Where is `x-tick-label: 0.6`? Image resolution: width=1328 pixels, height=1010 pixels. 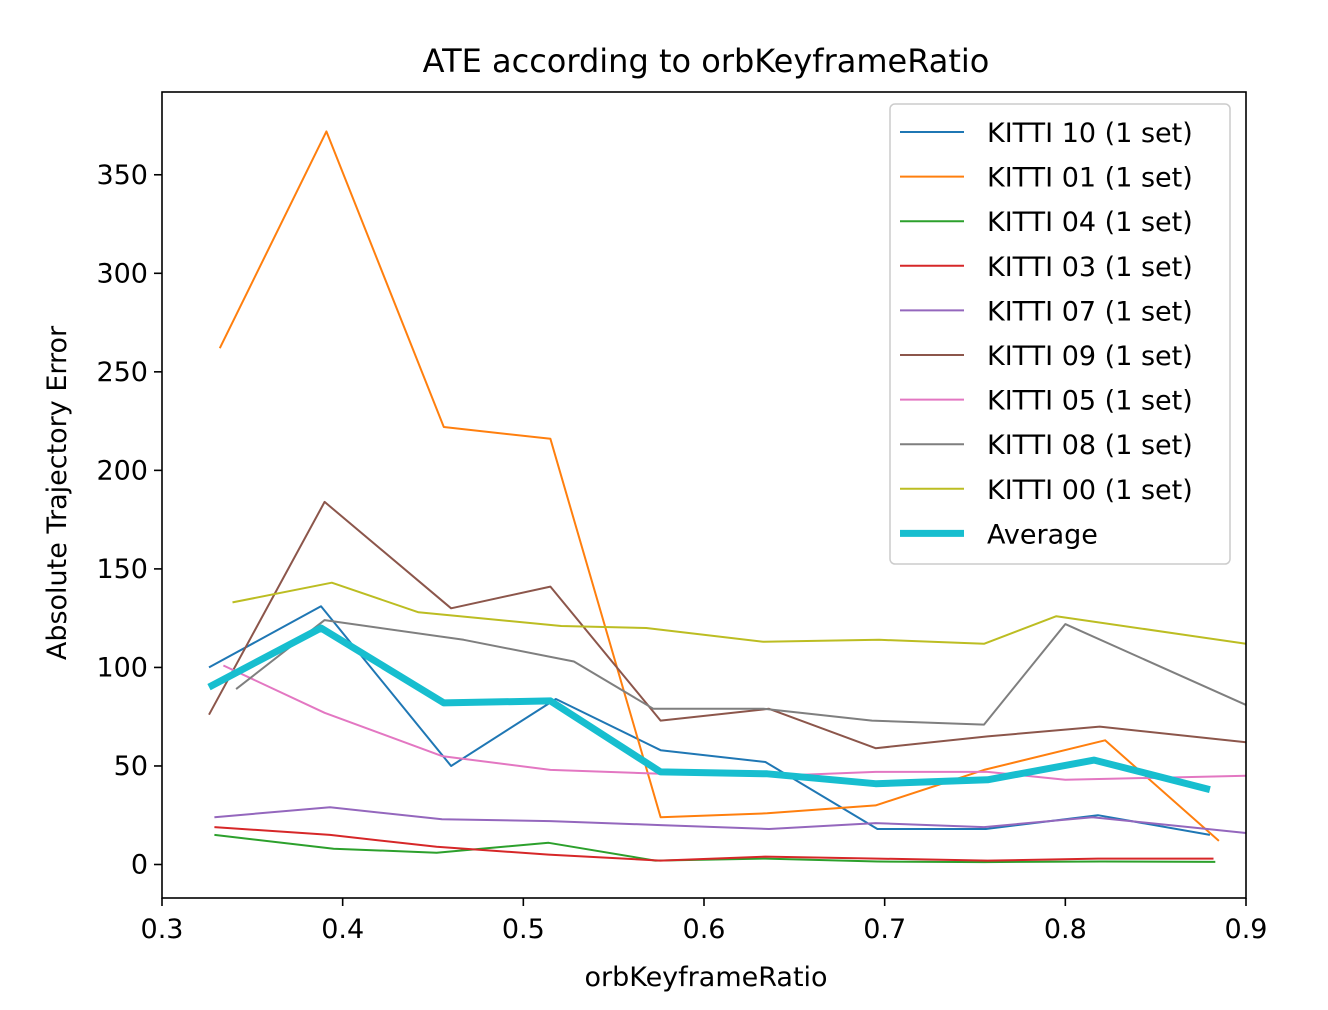
x-tick-label: 0.6 is located at coordinates (704, 929).